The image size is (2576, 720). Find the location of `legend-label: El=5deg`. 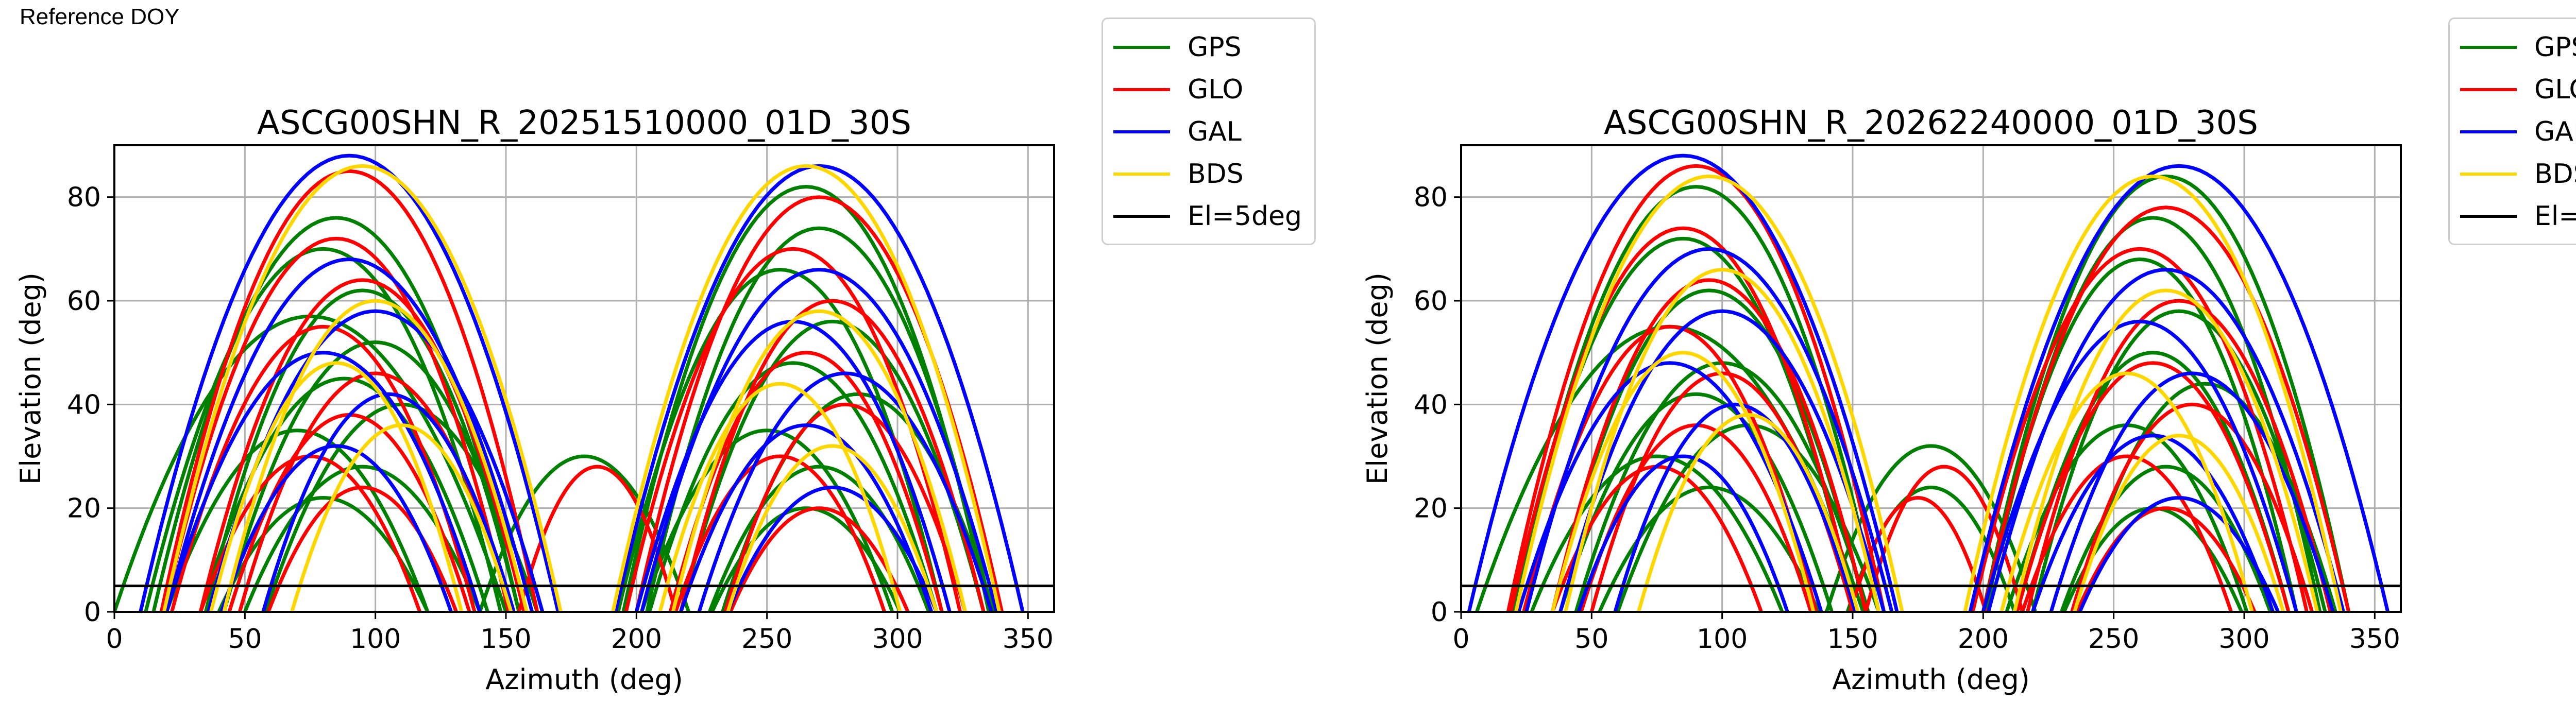

legend-label: El=5deg is located at coordinates (1245, 216).